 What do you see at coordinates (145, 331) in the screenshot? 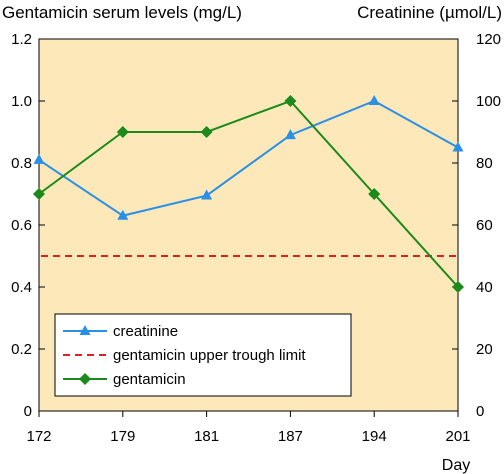
I see `legend-label: creatinine` at bounding box center [145, 331].